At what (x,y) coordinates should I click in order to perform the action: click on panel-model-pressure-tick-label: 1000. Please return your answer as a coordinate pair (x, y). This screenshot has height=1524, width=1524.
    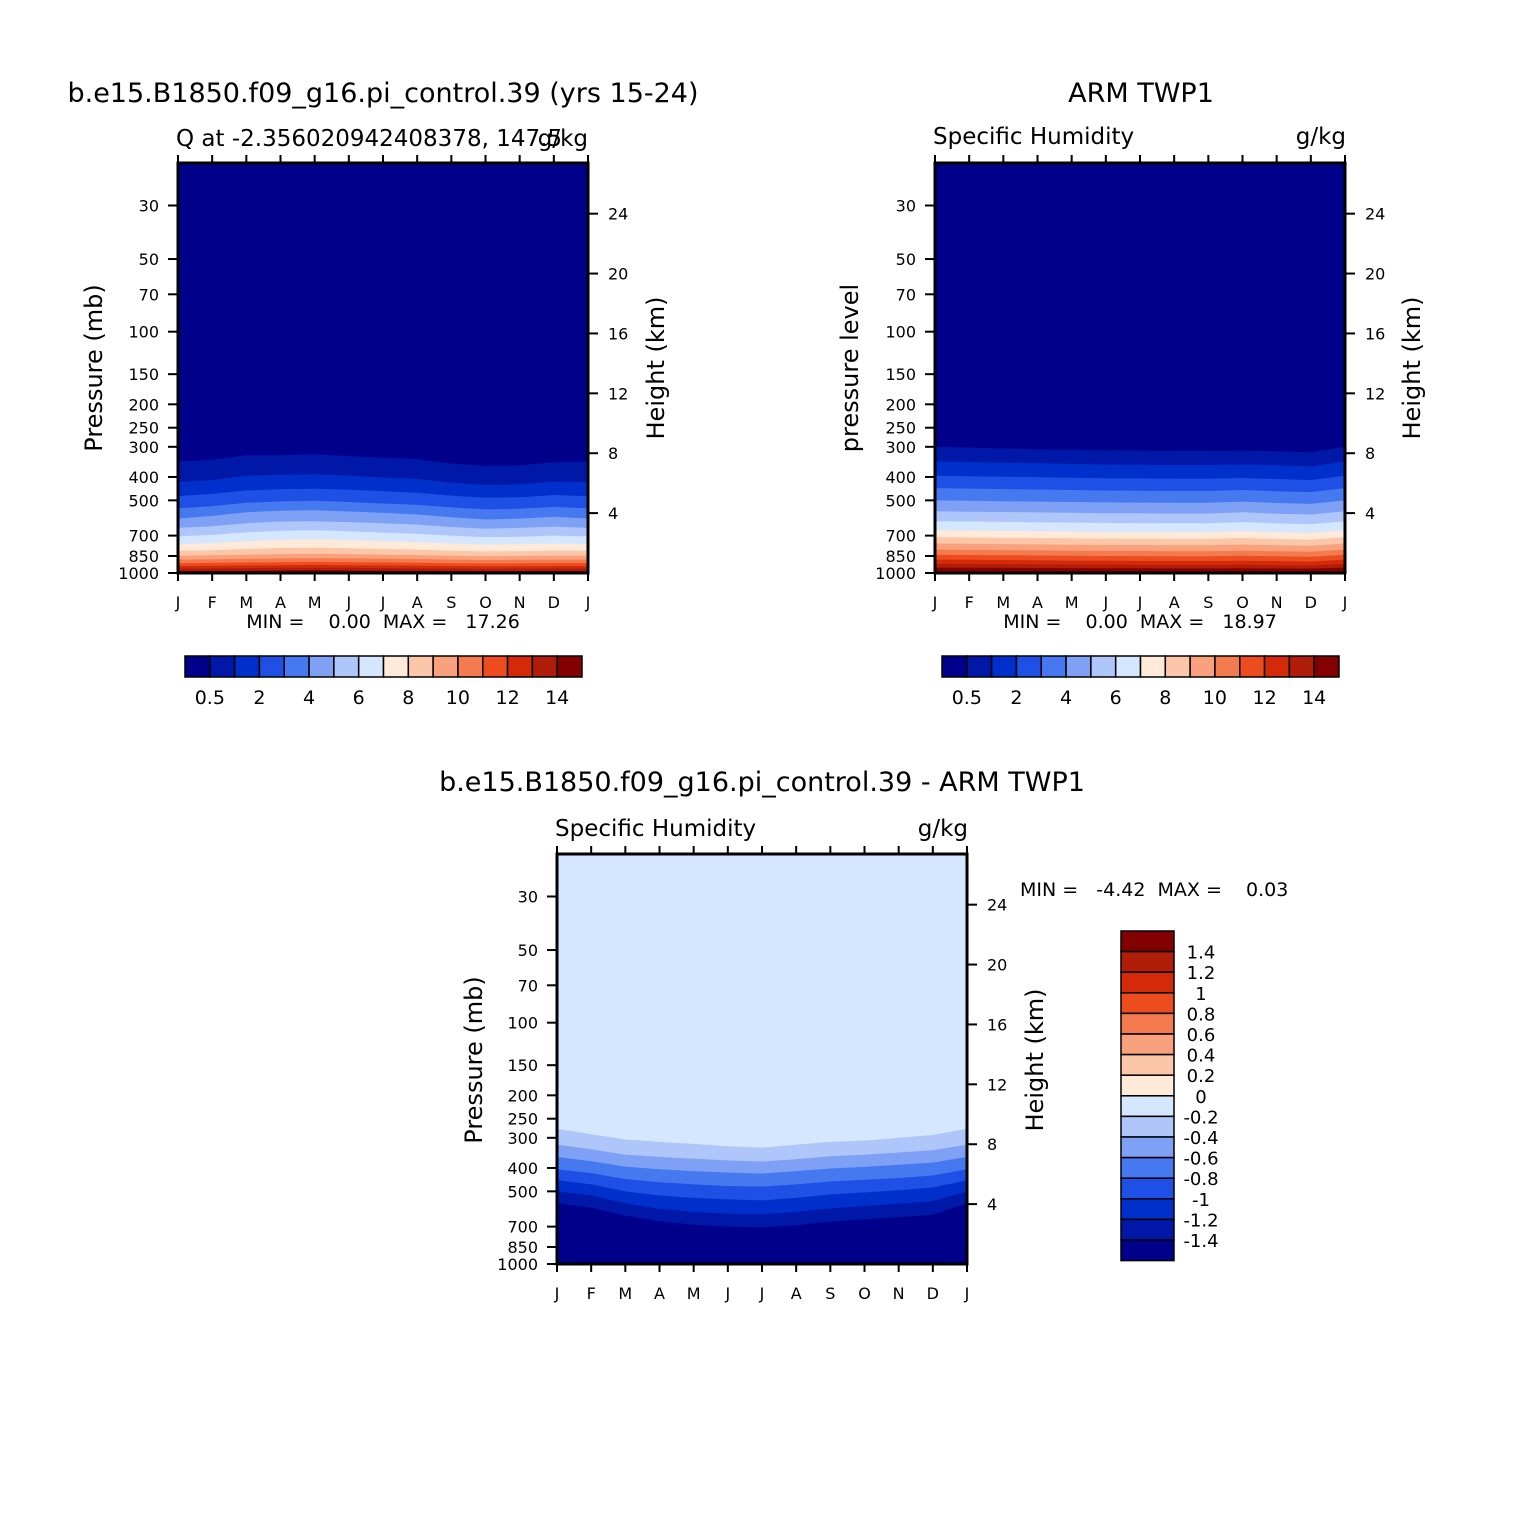
    Looking at the image, I should click on (138, 573).